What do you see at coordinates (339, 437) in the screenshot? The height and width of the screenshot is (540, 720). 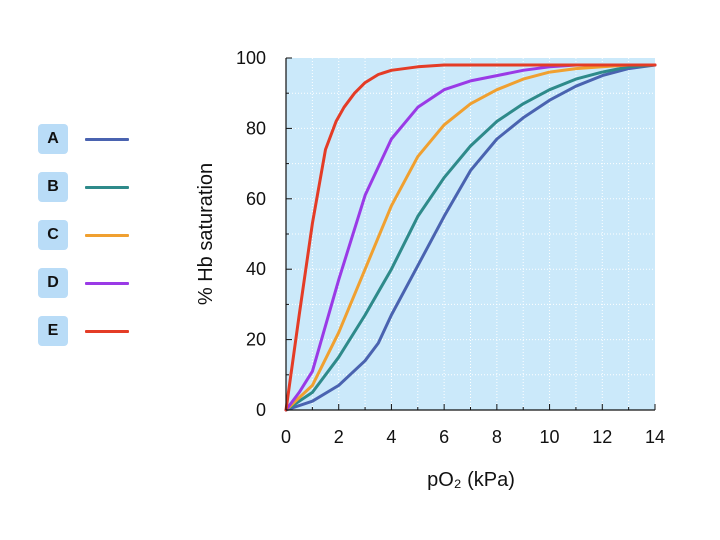 I see `x-tick-label: 2` at bounding box center [339, 437].